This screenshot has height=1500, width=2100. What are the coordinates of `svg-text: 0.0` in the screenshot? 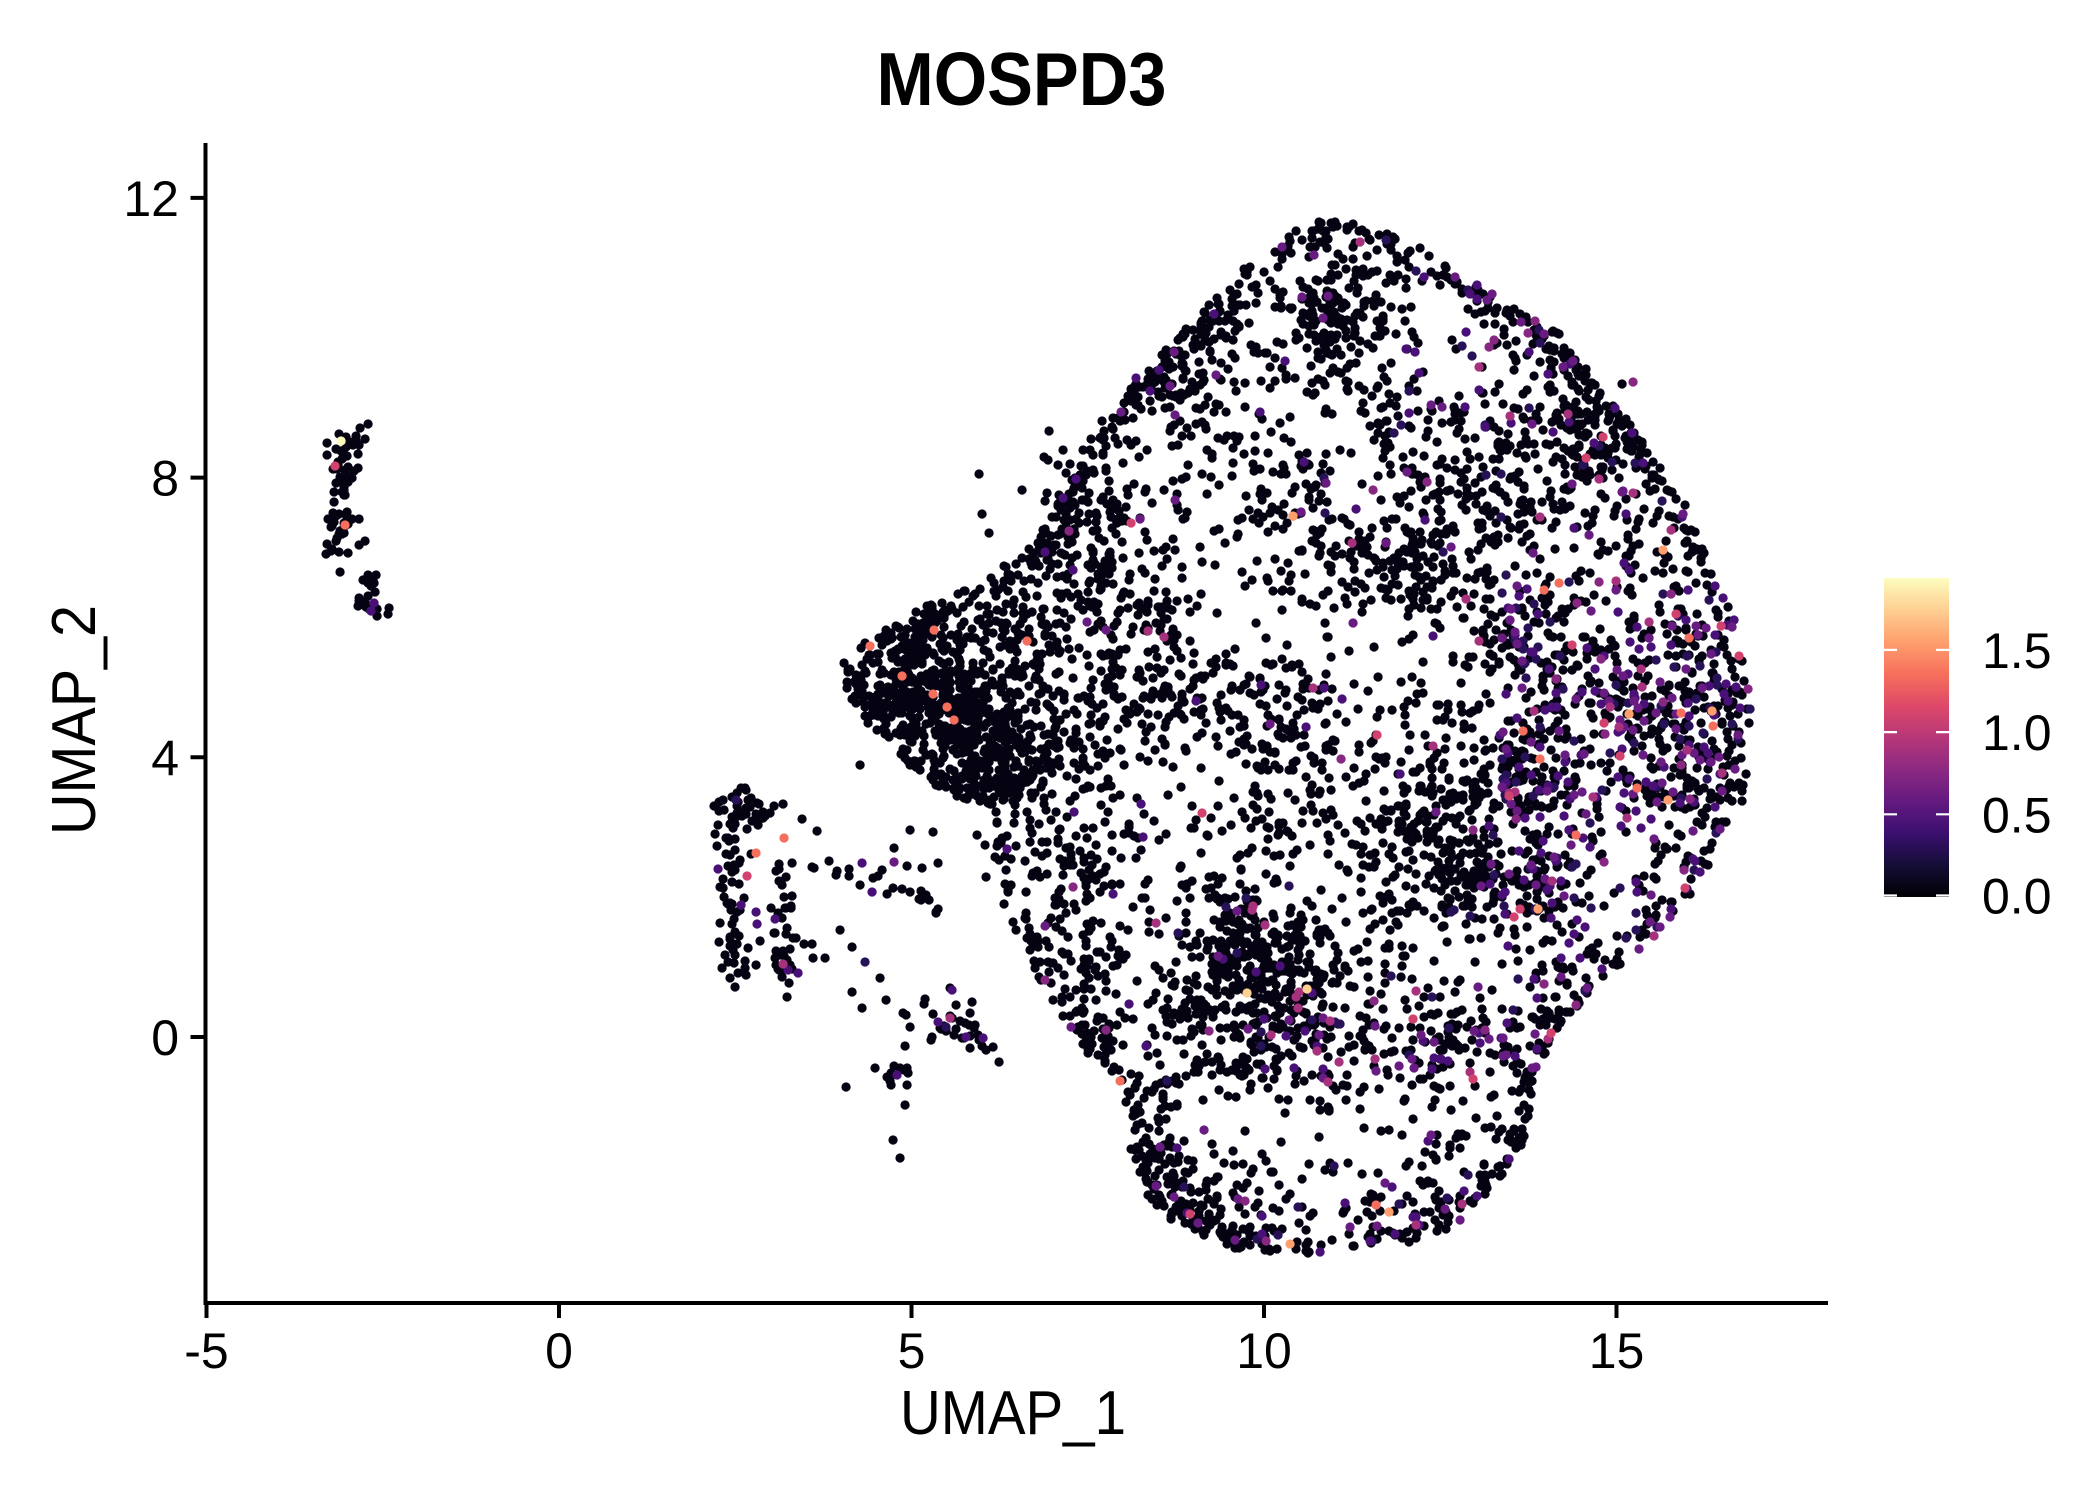 It's located at (2017, 897).